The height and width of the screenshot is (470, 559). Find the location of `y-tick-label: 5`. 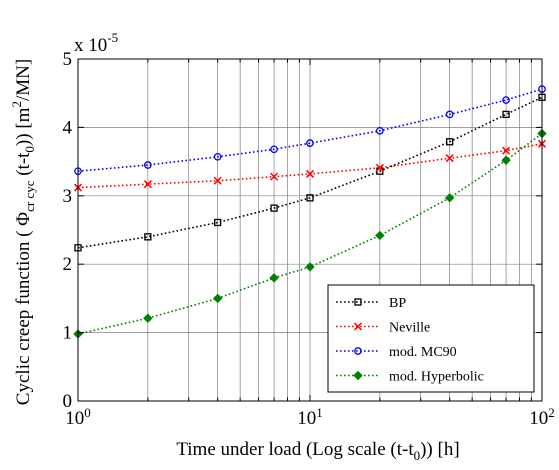

y-tick-label: 5 is located at coordinates (68, 59).